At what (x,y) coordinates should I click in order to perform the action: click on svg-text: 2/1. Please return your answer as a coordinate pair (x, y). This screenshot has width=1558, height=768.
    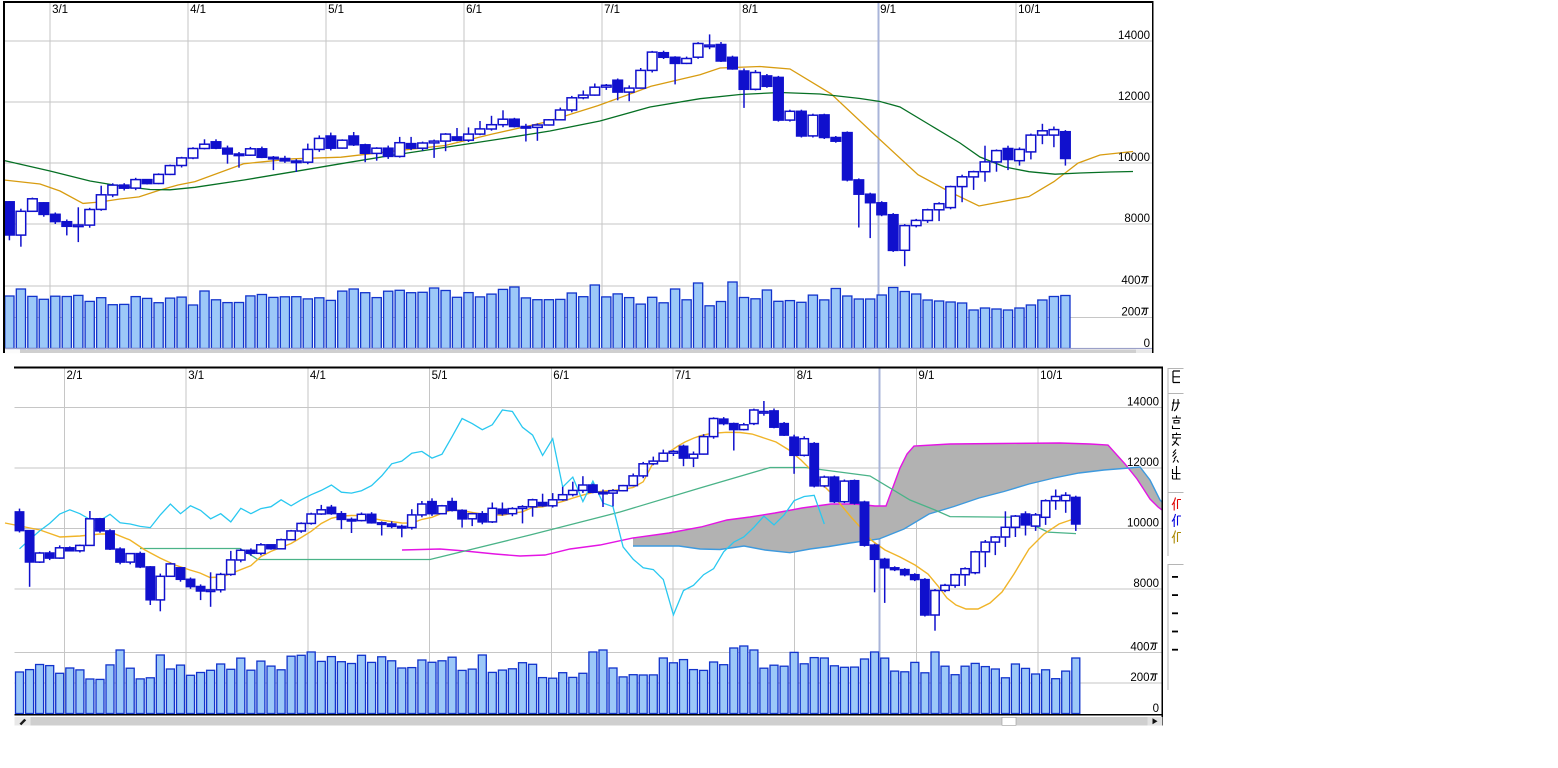
    Looking at the image, I should click on (75, 376).